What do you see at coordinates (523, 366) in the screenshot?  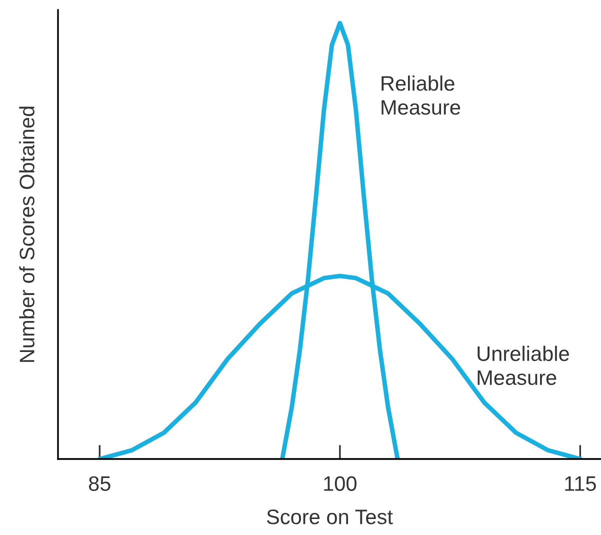 I see `series-label: Unreliable Measure` at bounding box center [523, 366].